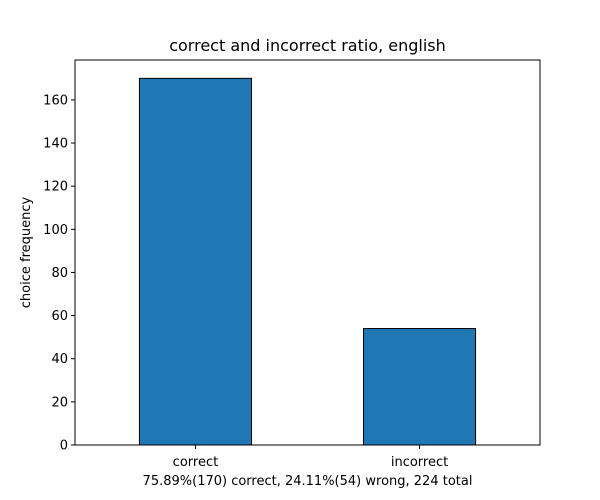 The height and width of the screenshot is (500, 600). Describe the element at coordinates (55, 230) in the screenshot. I see `y-tick-label-100: 100` at that location.